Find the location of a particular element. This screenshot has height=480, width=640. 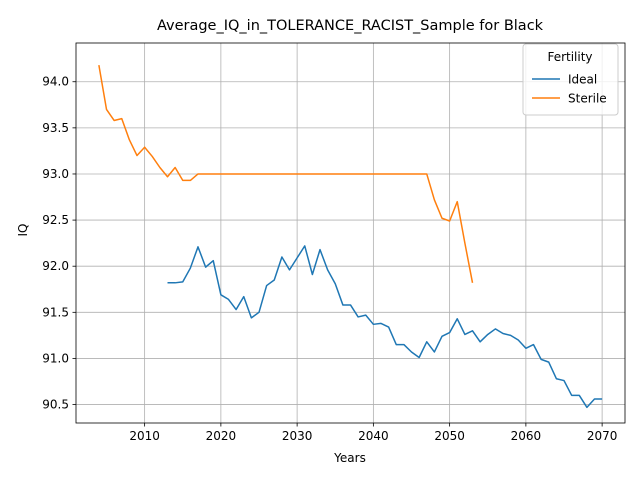

x-tick-label: 2040 is located at coordinates (373, 436).